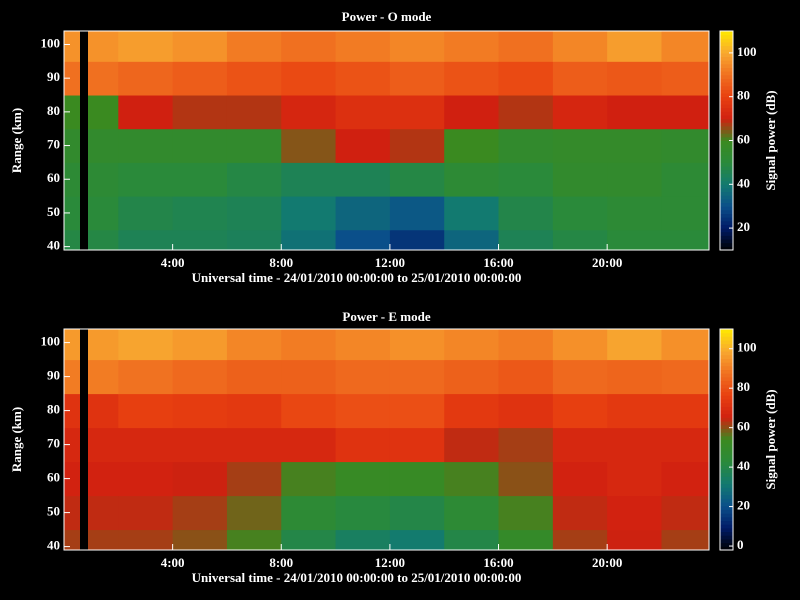  Describe the element at coordinates (607, 262) in the screenshot. I see `x-tick-label: 20:00` at that location.